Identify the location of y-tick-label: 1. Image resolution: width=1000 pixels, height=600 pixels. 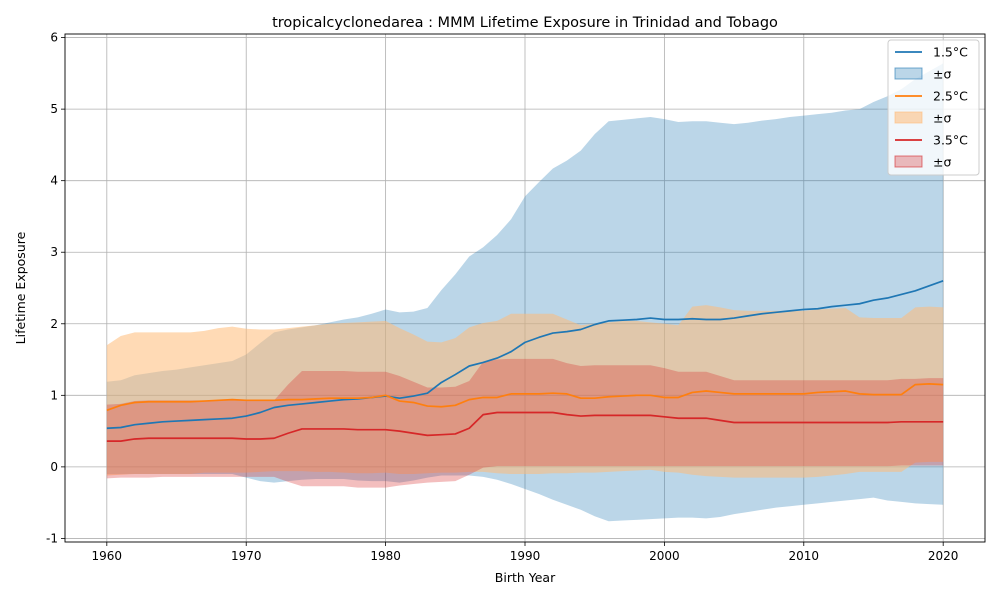
(54, 395).